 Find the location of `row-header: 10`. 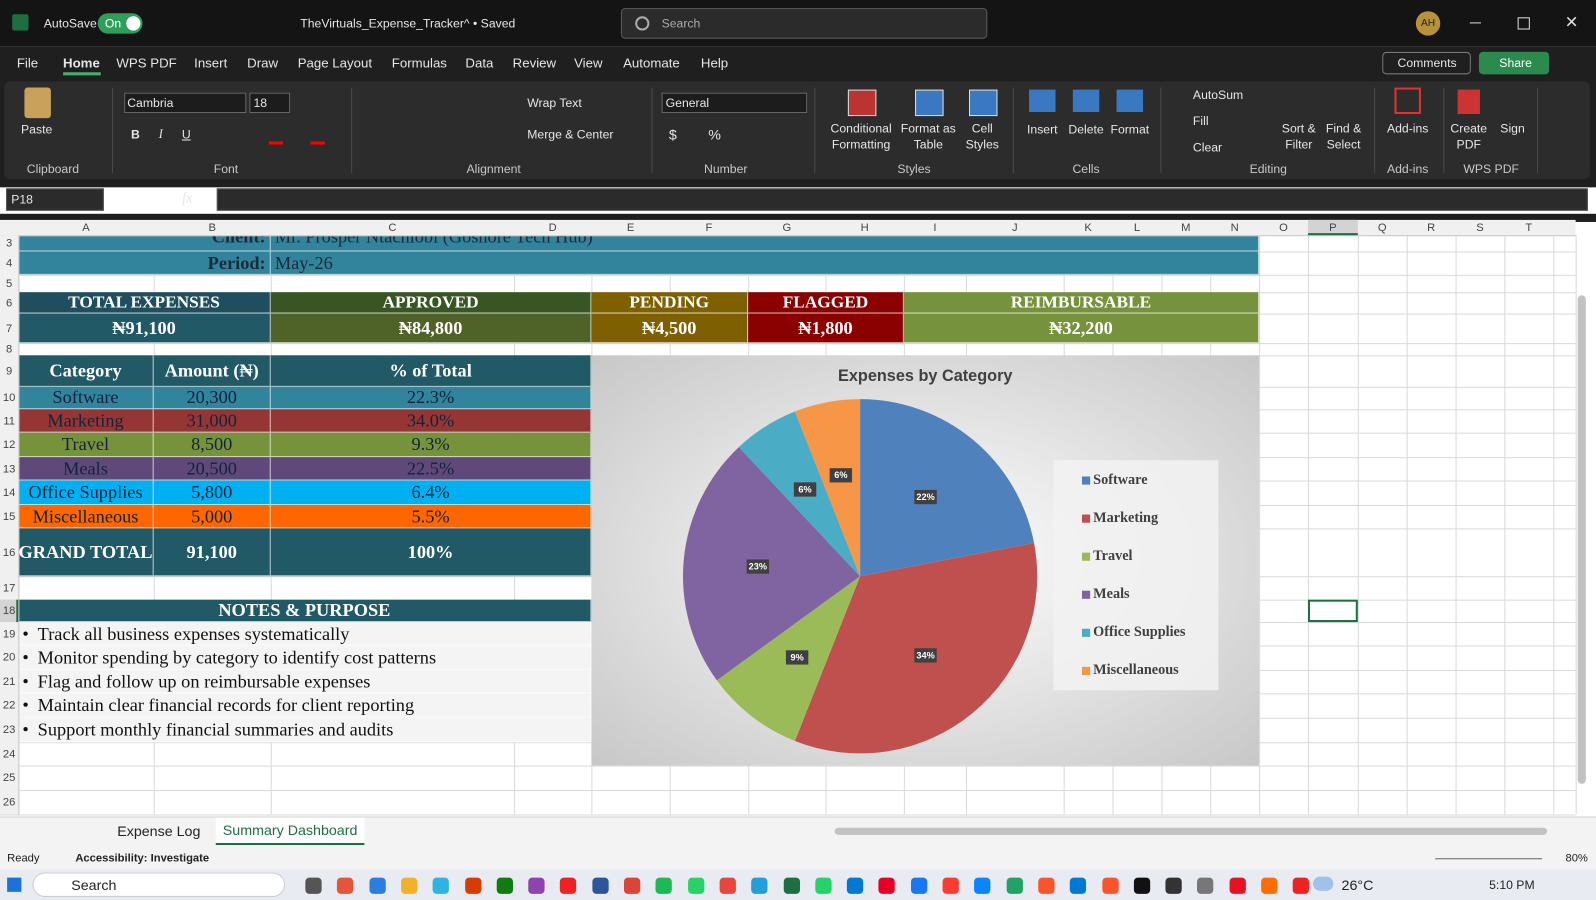

row-header: 10 is located at coordinates (9, 398).